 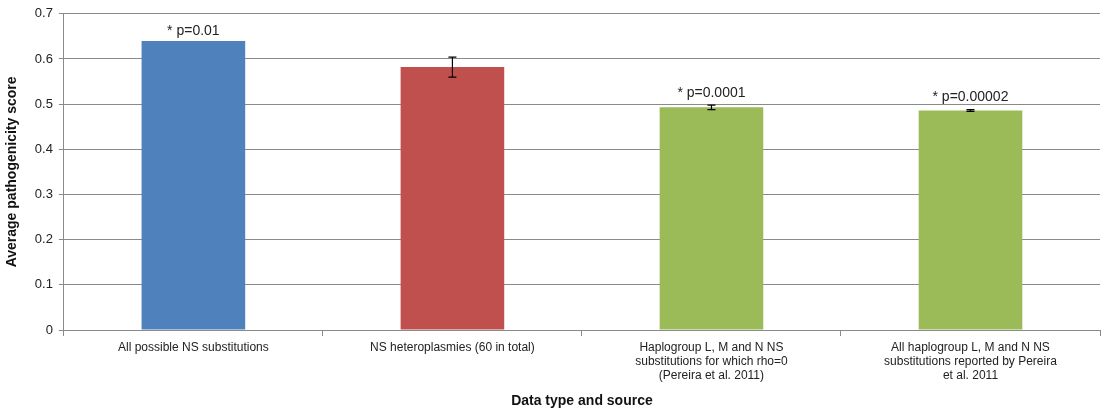 I want to click on y-axis-title: Average pathogenicity score, so click(x=11, y=172).